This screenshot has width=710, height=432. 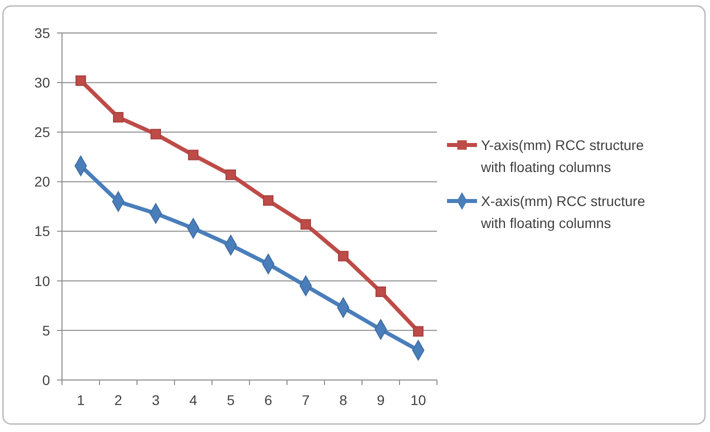 I want to click on x-tick-label: 9, so click(x=380, y=400).